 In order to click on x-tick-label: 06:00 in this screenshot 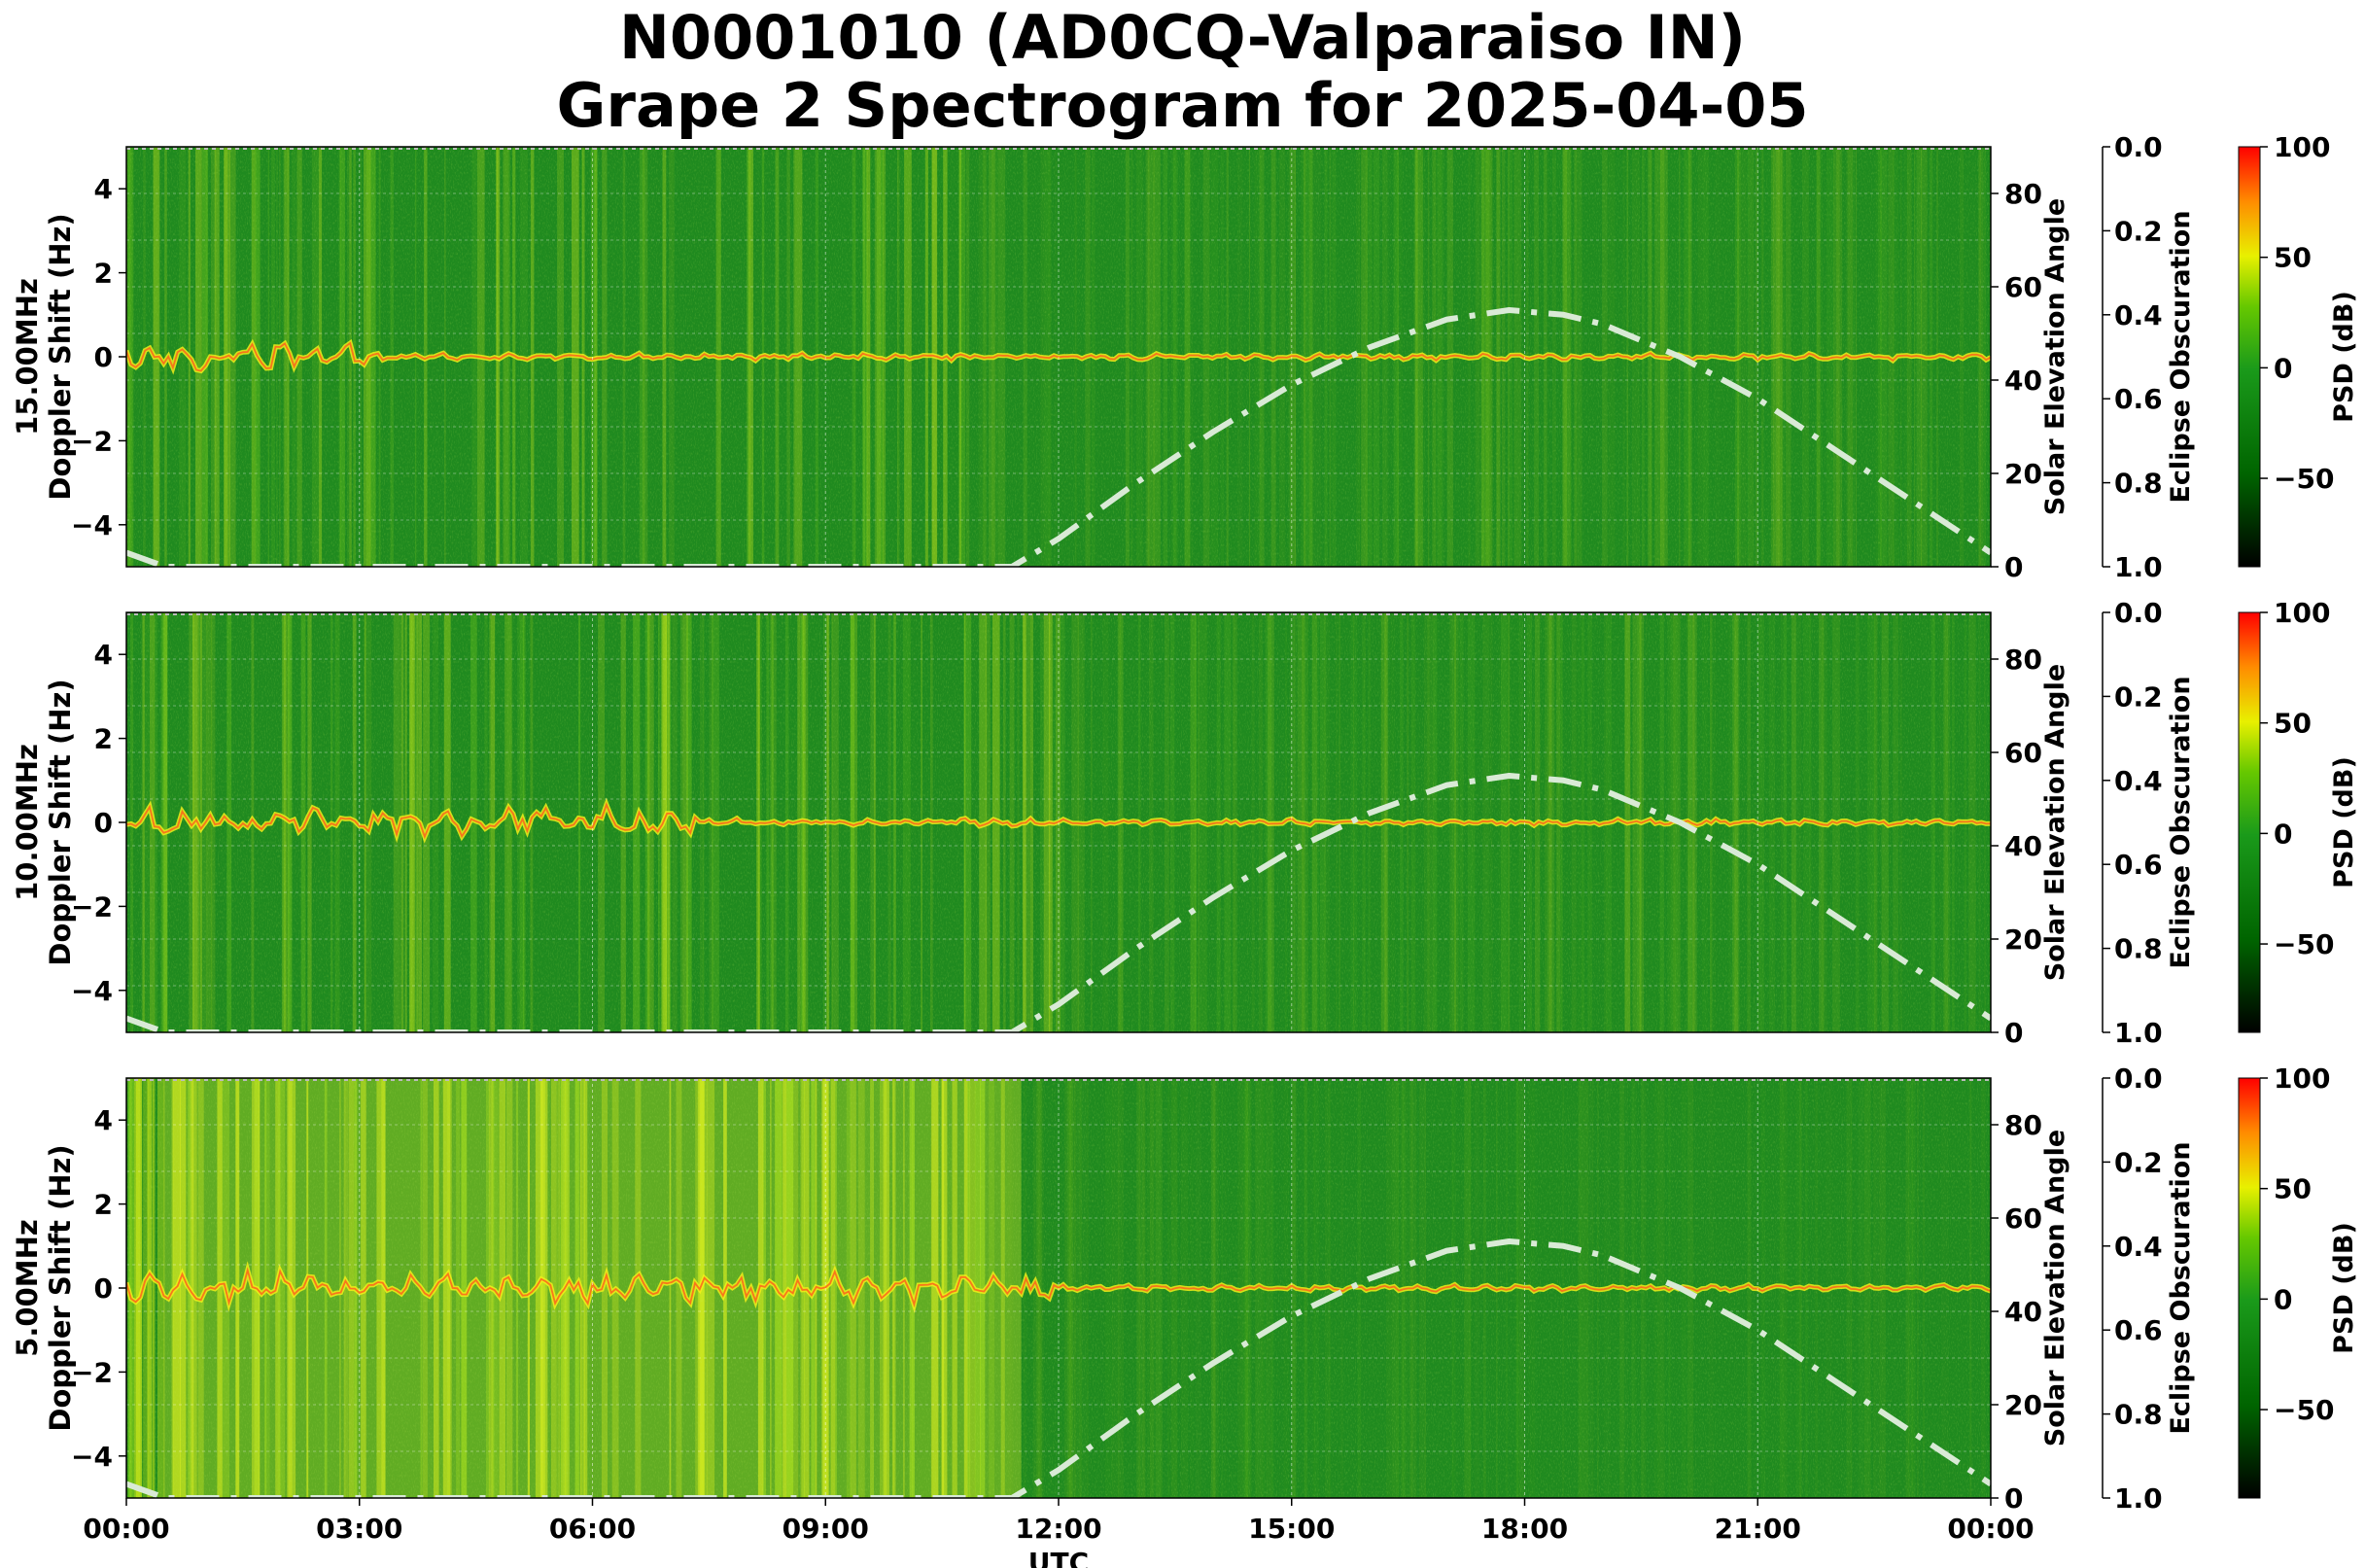, I will do `click(592, 1529)`.